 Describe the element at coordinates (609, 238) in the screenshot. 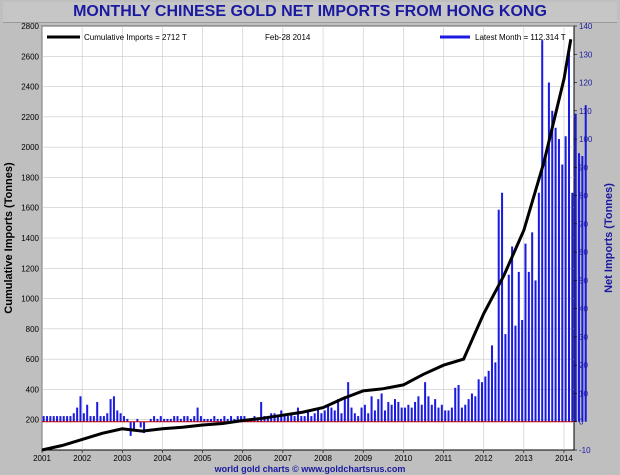

I see `right-axis-label: Net Imports (Tonnes)` at that location.